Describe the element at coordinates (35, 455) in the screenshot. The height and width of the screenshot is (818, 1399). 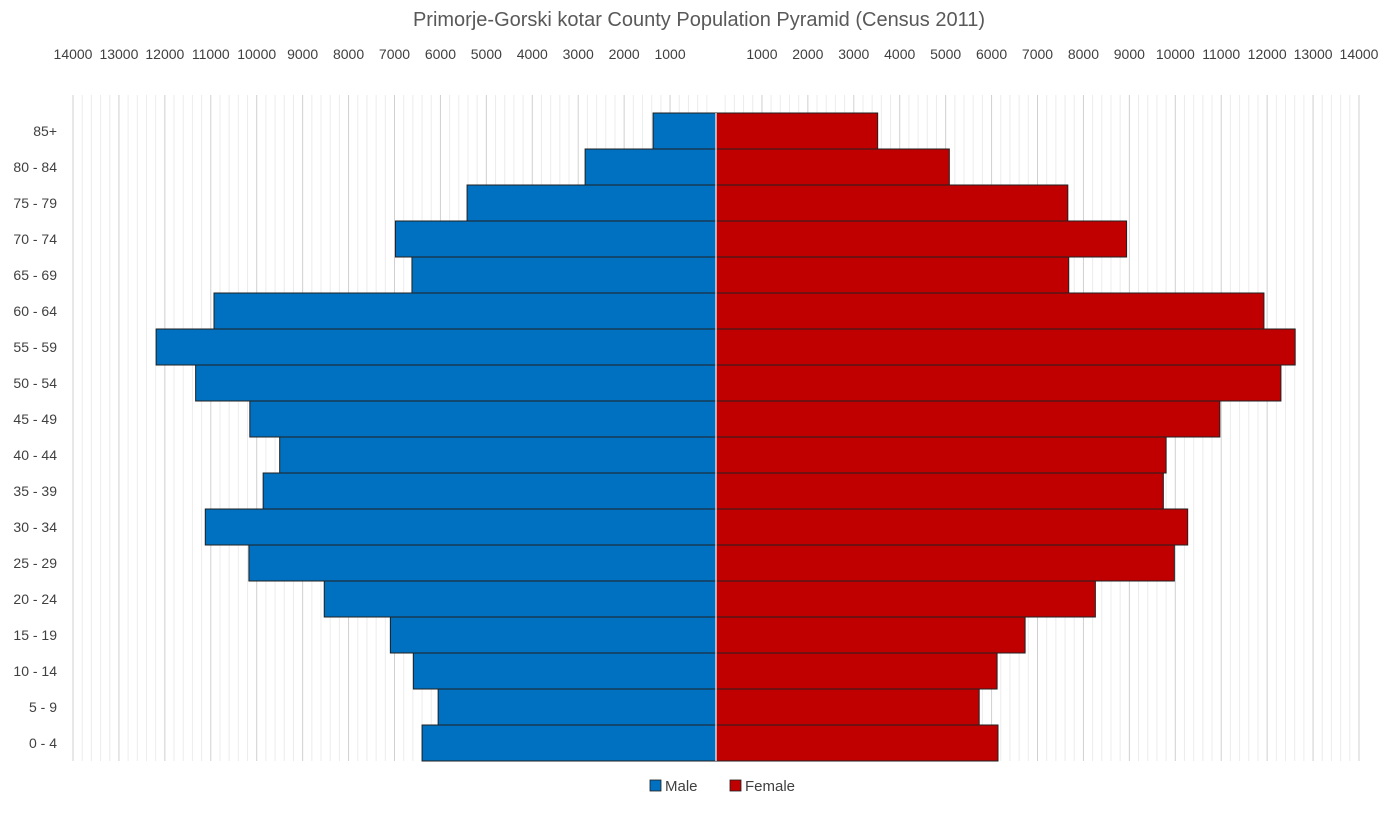
I see `category-label: 40 - 44` at that location.